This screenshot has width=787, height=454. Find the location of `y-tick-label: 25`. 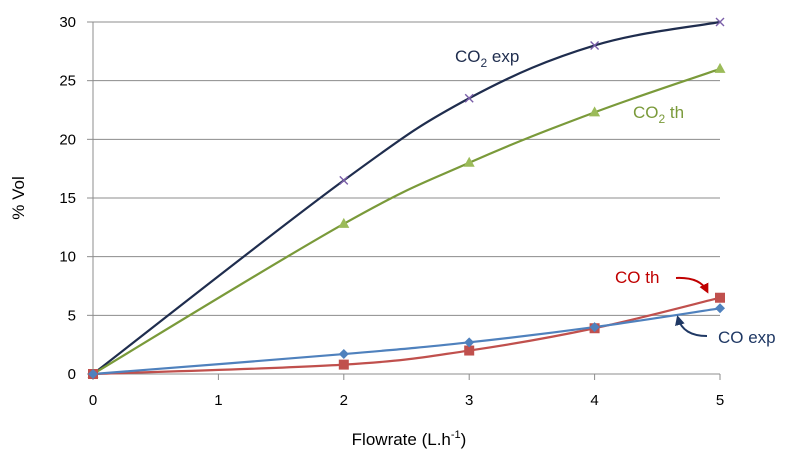

y-tick-label: 25 is located at coordinates (67, 81).